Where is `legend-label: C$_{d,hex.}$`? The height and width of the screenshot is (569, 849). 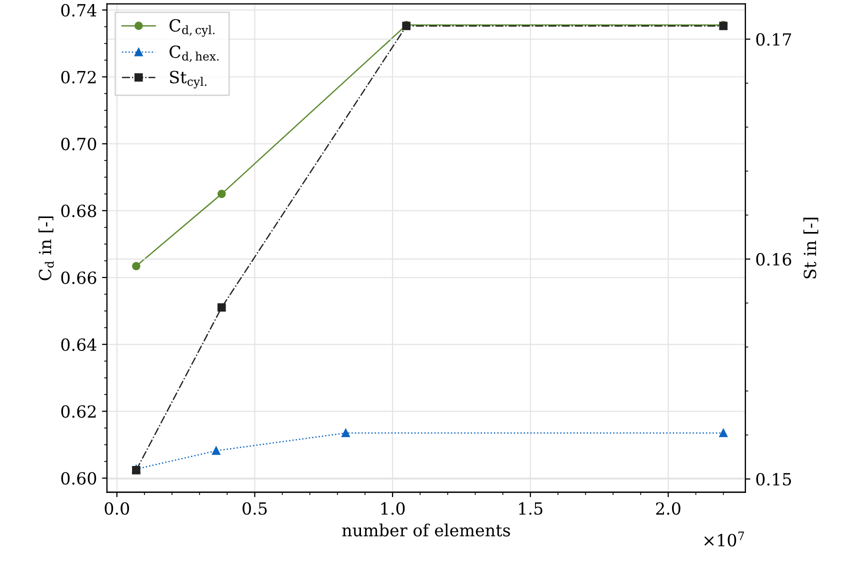 legend-label: C$_{d,hex.}$ is located at coordinates (194, 53).